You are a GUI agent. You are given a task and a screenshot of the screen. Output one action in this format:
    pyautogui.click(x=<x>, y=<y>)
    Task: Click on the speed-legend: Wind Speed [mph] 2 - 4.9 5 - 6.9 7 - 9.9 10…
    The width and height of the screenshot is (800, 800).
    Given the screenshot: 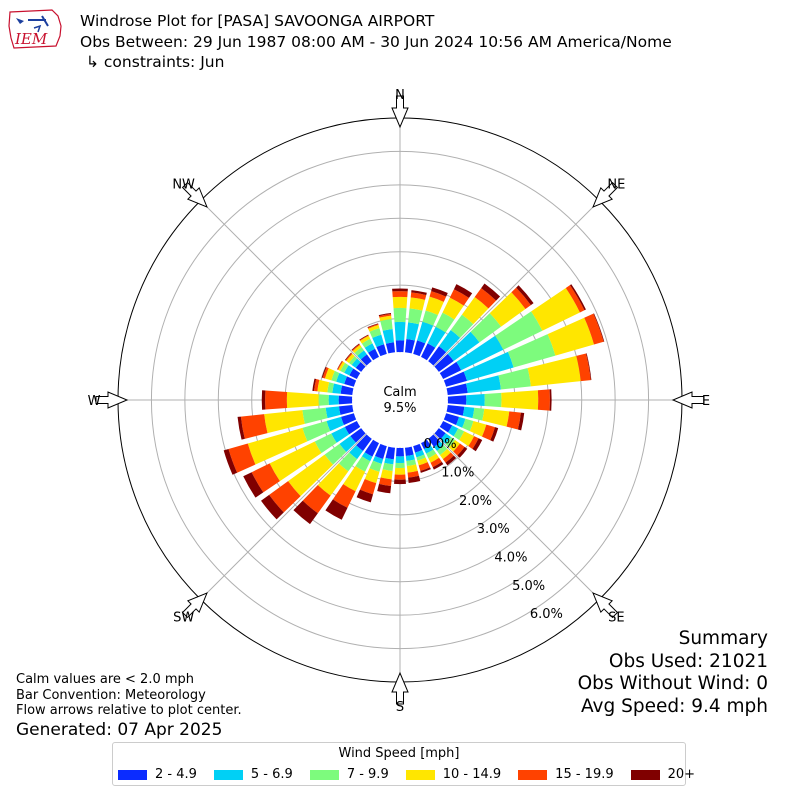 What is the action you would take?
    pyautogui.click(x=403, y=764)
    